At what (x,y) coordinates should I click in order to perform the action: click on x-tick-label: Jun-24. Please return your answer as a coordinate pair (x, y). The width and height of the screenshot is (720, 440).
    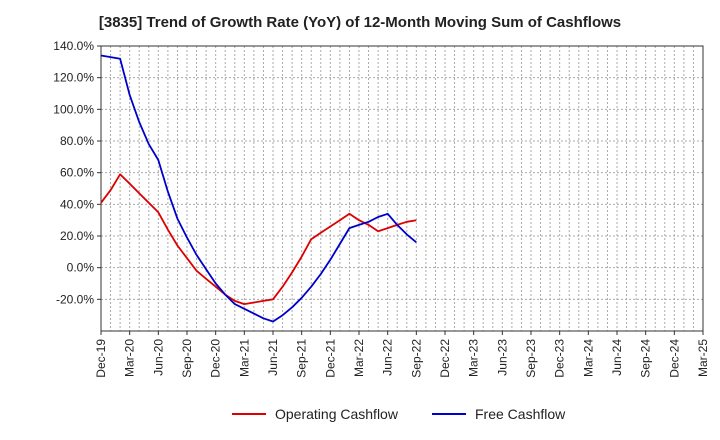
    Looking at the image, I should click on (617, 357).